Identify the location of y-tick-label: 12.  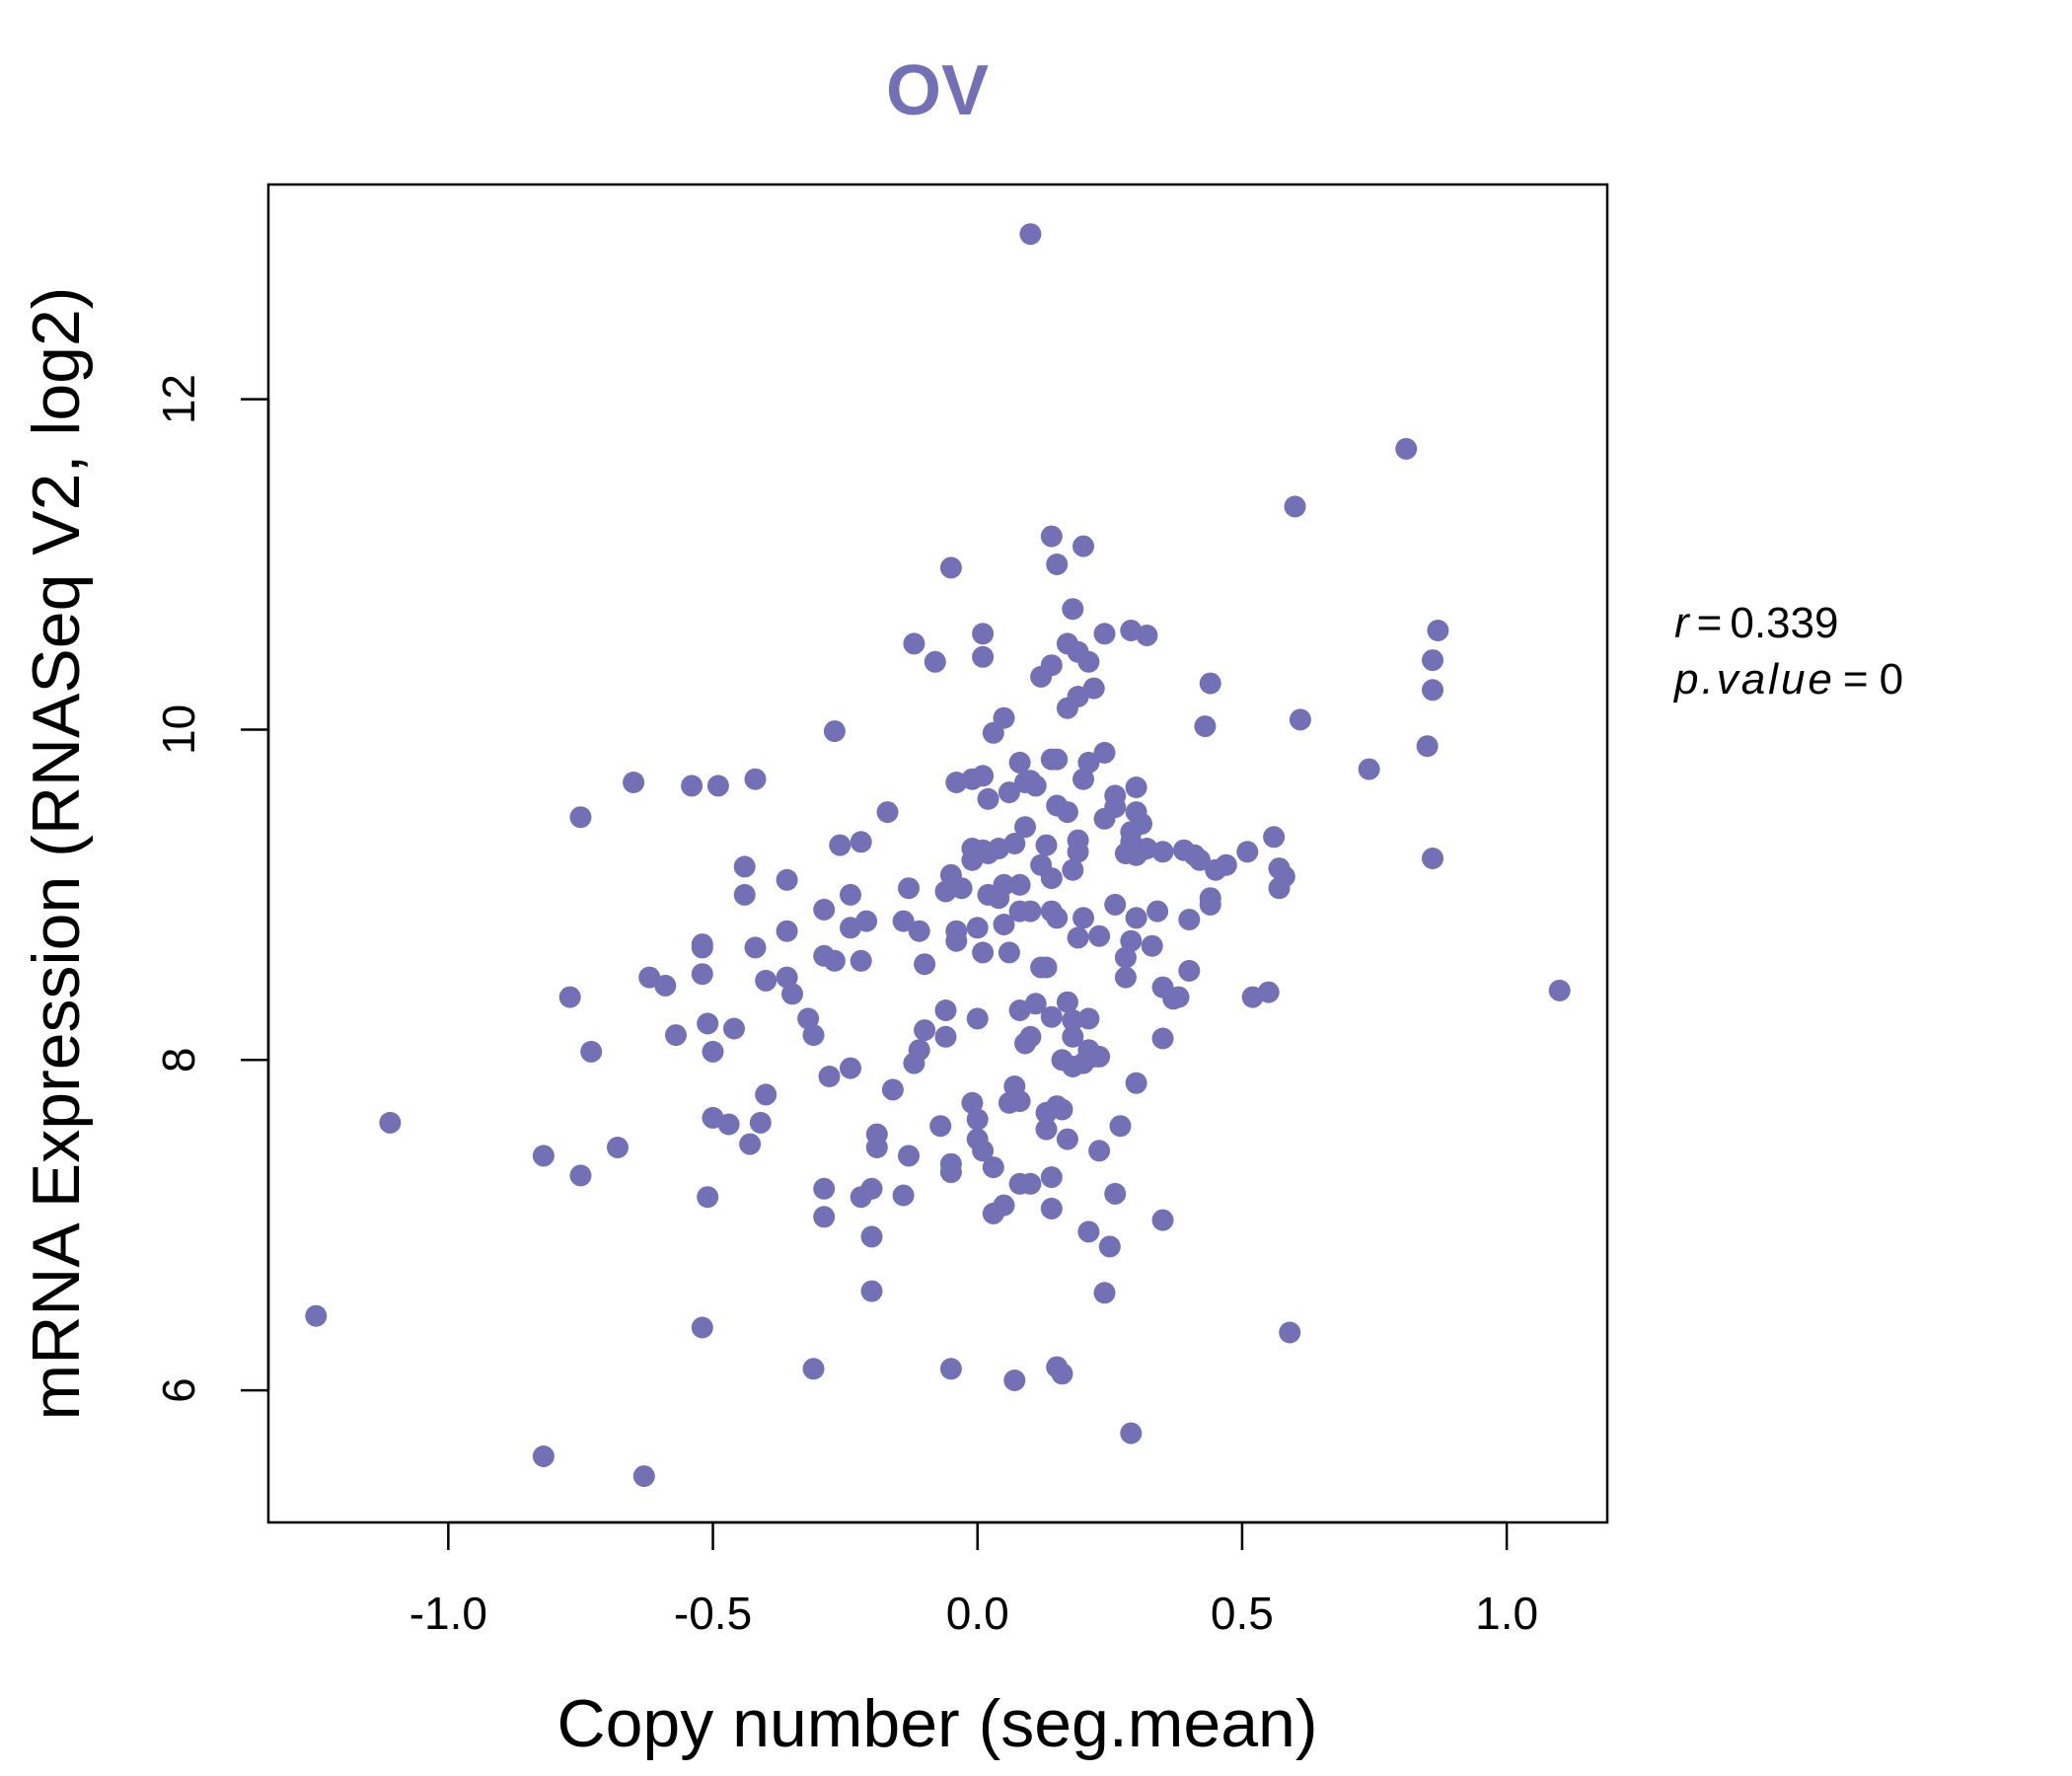
(179, 399).